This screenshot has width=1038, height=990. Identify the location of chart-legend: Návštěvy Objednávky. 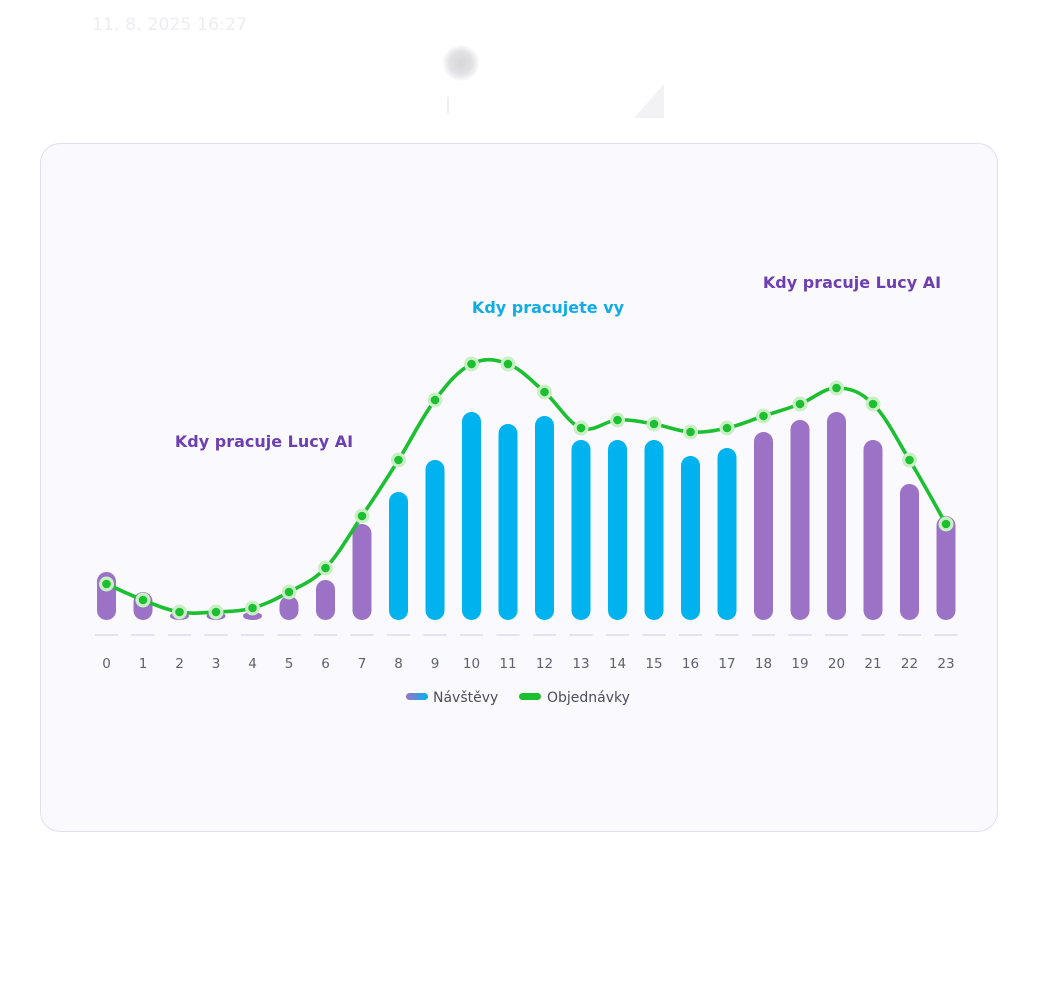
(518, 698).